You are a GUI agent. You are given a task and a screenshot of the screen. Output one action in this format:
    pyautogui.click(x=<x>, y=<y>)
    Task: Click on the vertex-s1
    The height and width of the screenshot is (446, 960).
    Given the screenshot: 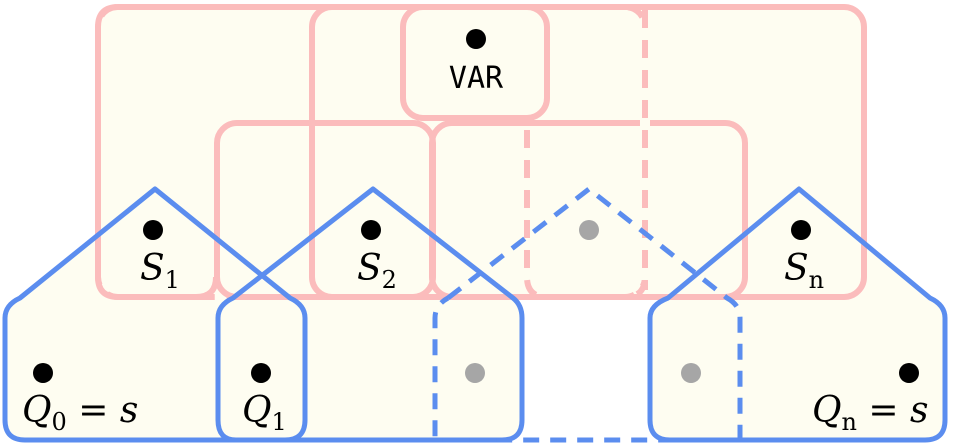 What is the action you would take?
    pyautogui.click(x=153, y=230)
    